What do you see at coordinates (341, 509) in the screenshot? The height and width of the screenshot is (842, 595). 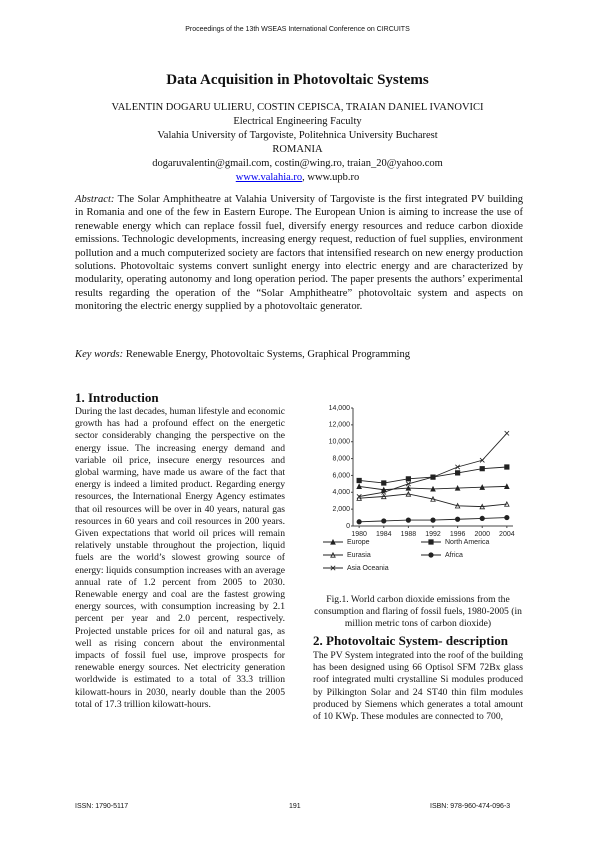 I see `y-tick-label: 2,000` at bounding box center [341, 509].